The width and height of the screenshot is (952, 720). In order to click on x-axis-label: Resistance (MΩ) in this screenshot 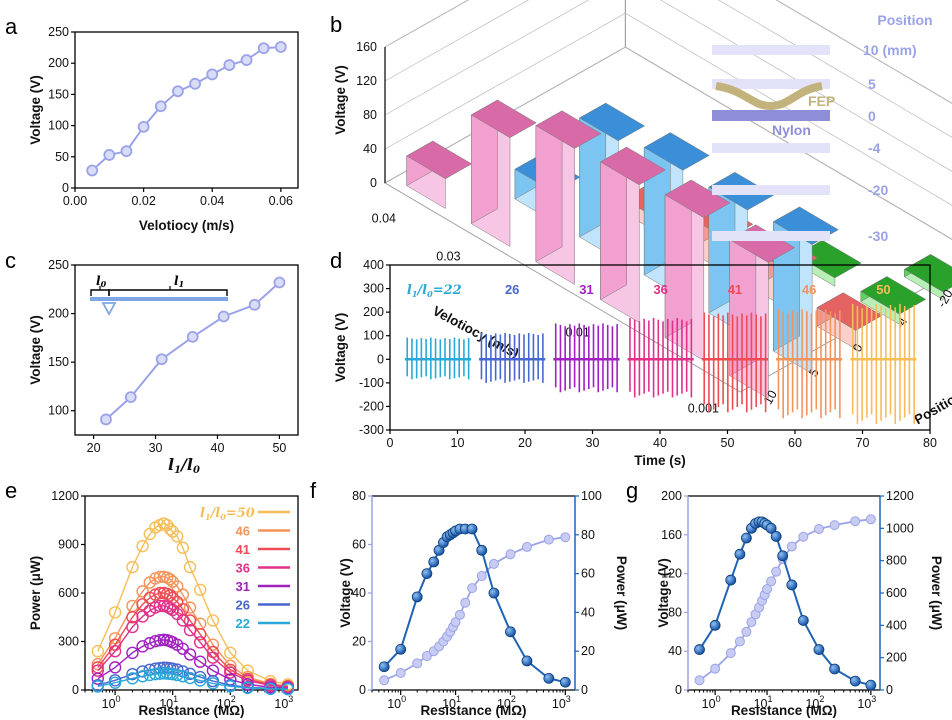, I will do `click(784, 710)`.